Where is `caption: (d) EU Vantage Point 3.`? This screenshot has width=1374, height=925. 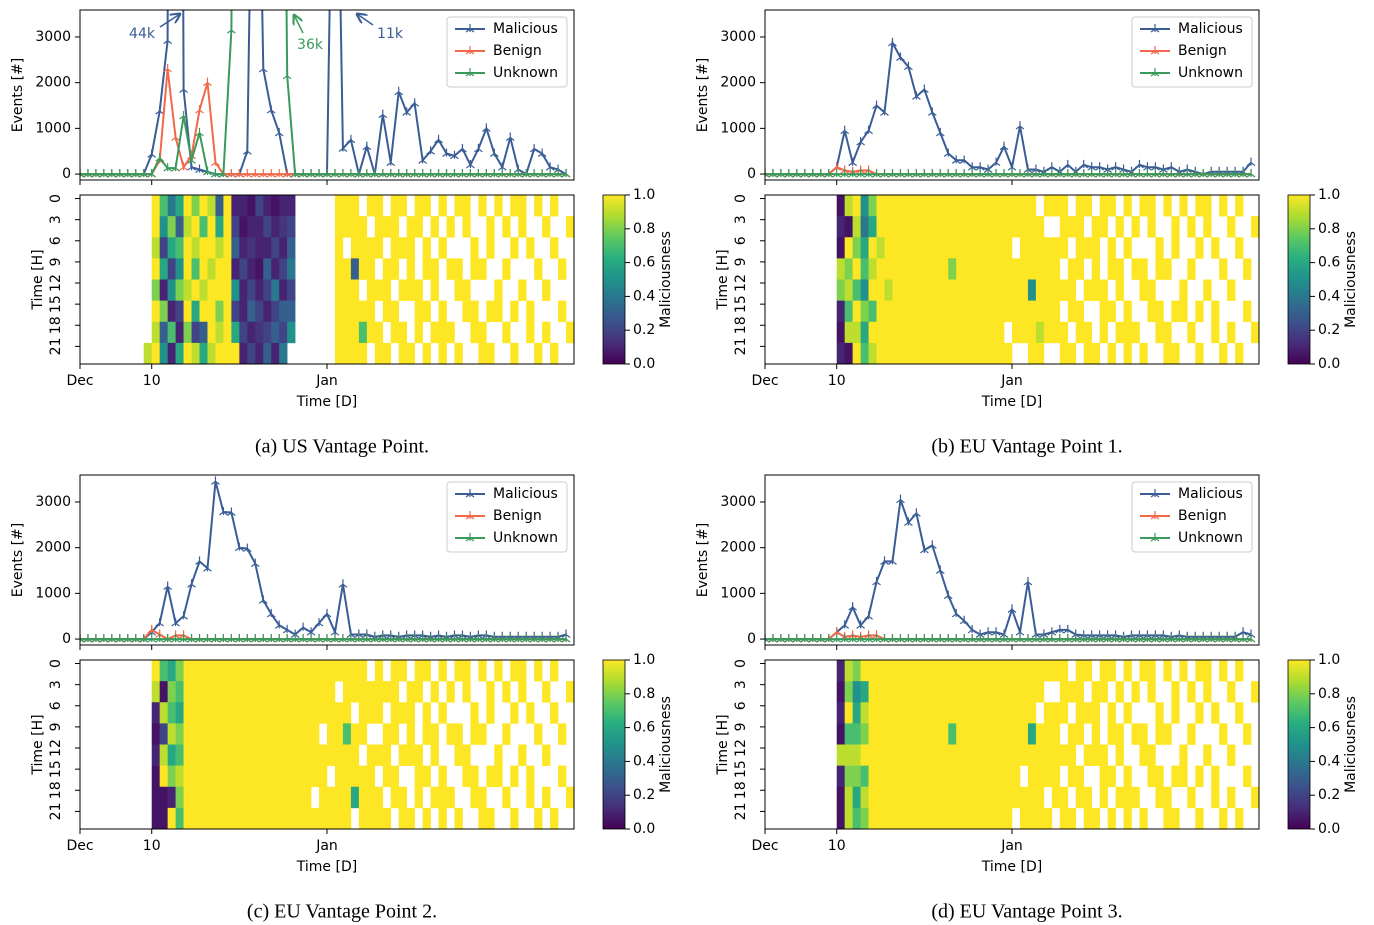 caption: (d) EU Vantage Point 3. is located at coordinates (1026, 912).